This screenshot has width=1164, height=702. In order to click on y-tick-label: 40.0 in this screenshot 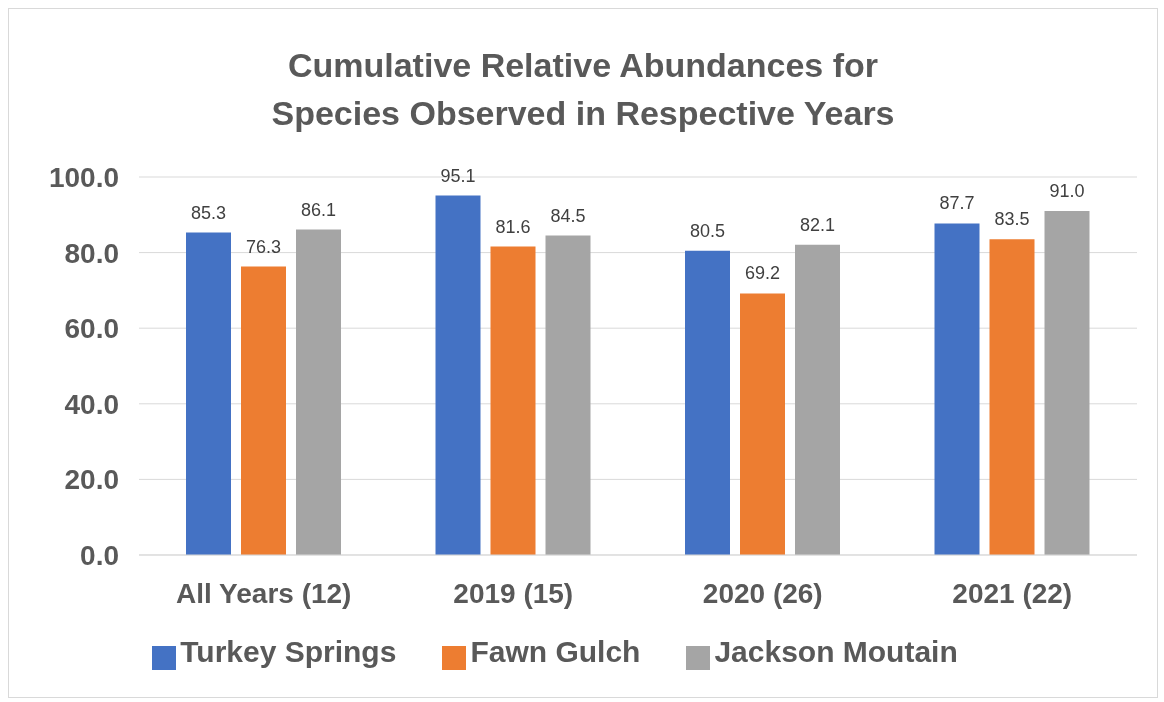, I will do `click(91, 404)`.